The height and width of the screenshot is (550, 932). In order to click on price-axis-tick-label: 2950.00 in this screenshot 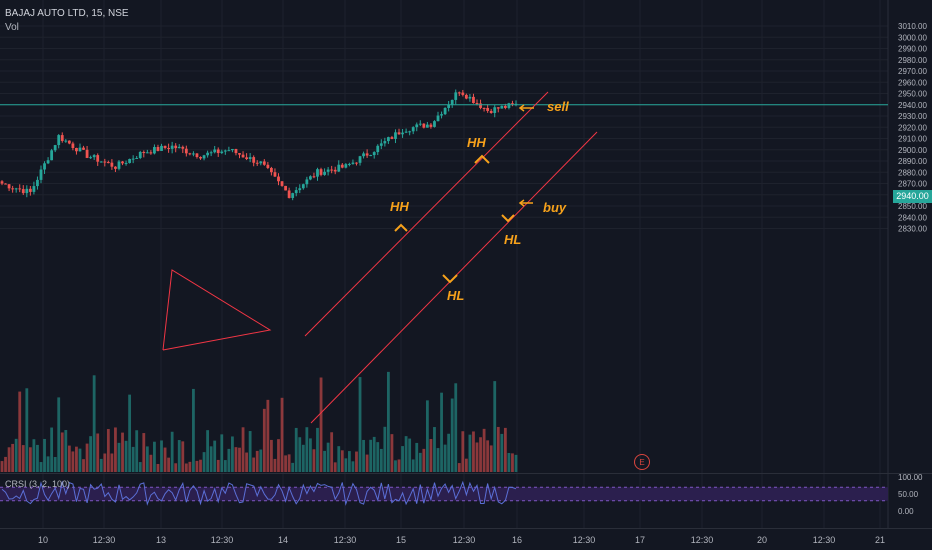, I will do `click(912, 94)`.